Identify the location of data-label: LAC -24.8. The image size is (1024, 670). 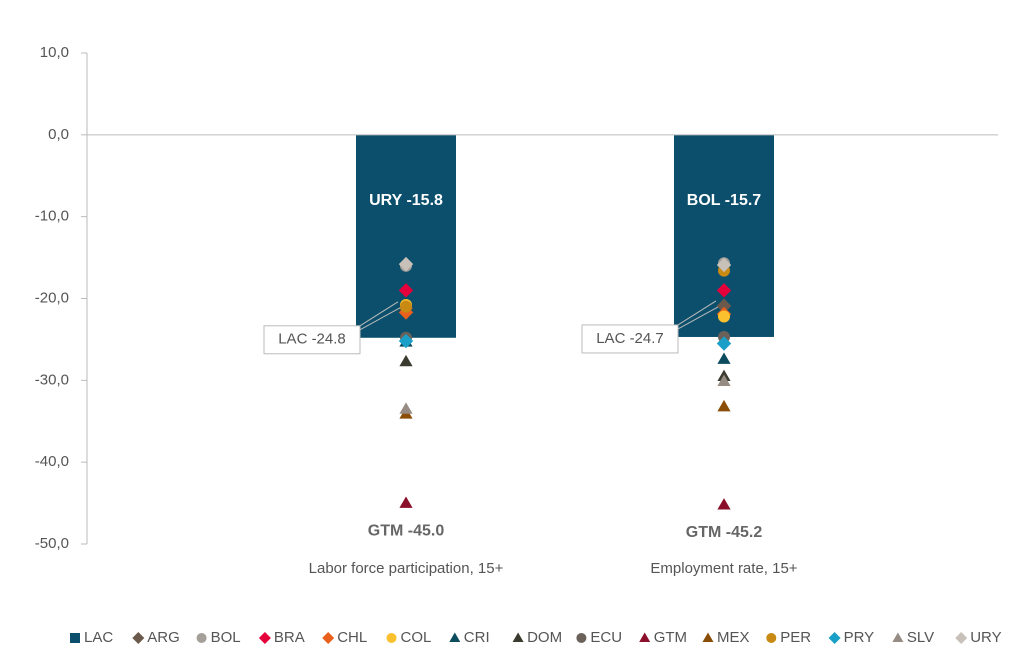
(312, 339).